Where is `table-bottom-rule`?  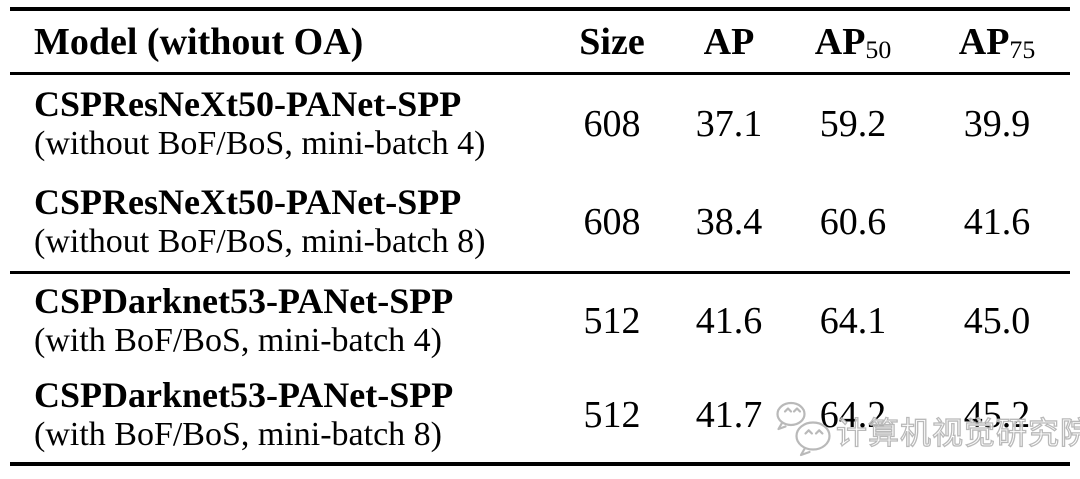 table-bottom-rule is located at coordinates (540, 464).